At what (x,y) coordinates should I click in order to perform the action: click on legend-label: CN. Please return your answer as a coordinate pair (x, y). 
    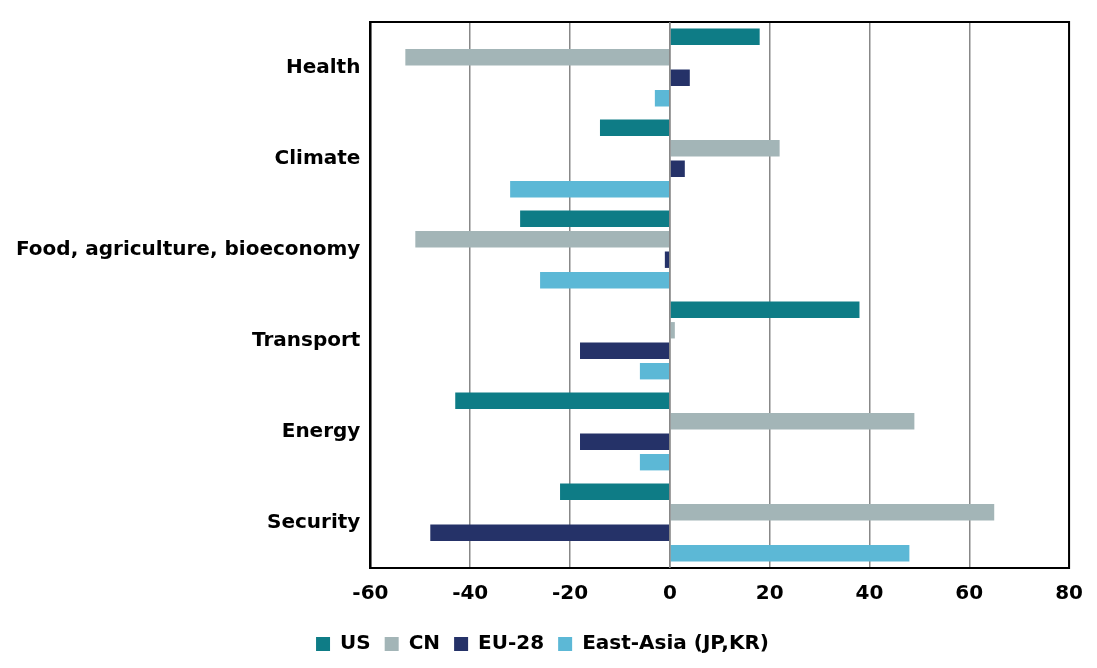
    Looking at the image, I should click on (424, 642).